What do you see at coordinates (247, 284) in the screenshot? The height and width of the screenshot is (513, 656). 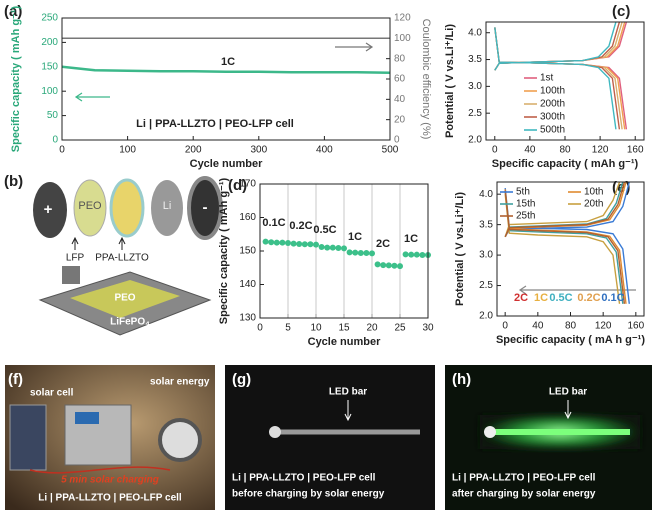 I see `y-tick-label: 140` at bounding box center [247, 284].